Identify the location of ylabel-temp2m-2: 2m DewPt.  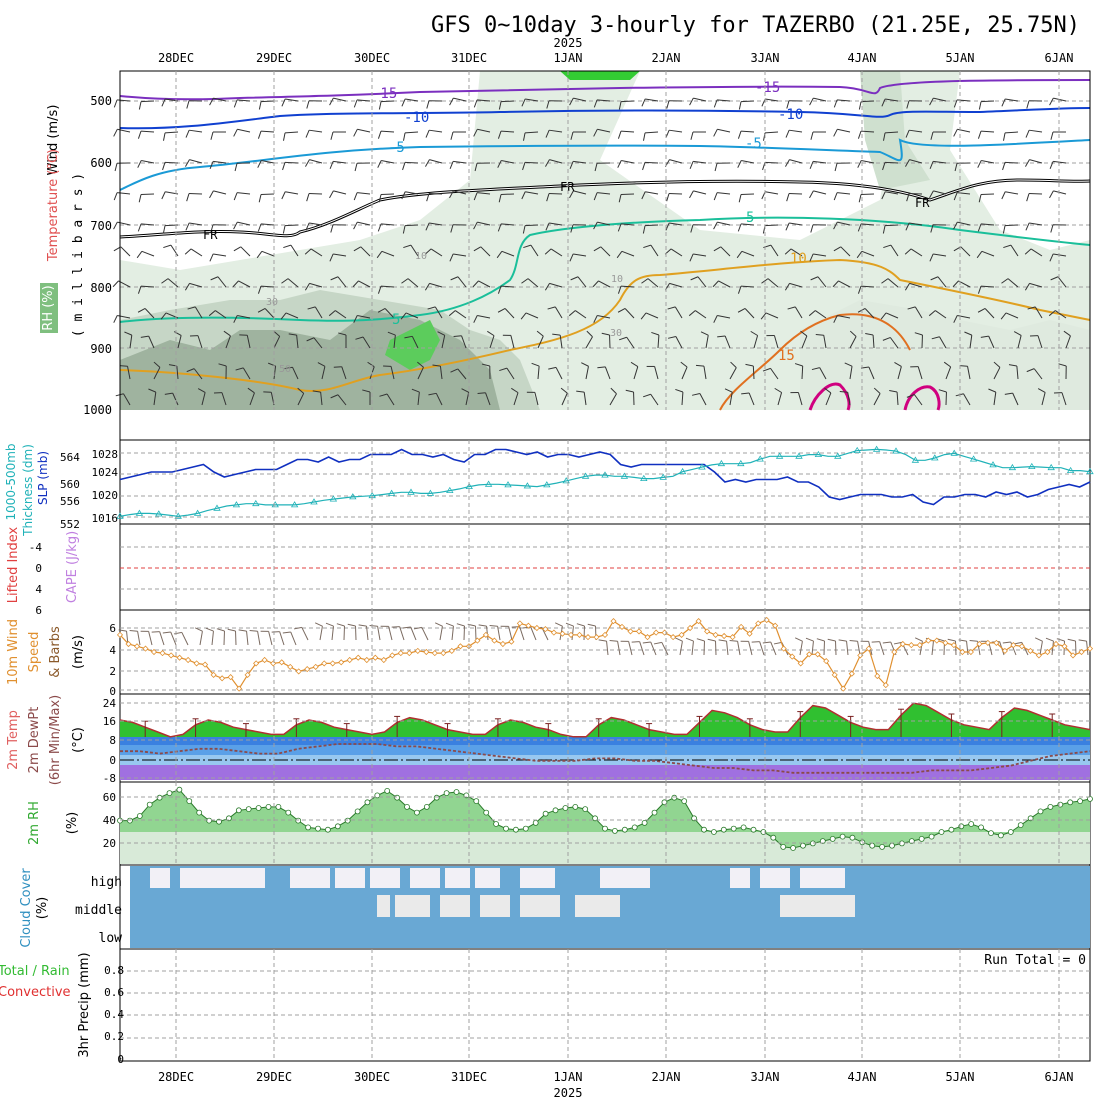
(34, 740).